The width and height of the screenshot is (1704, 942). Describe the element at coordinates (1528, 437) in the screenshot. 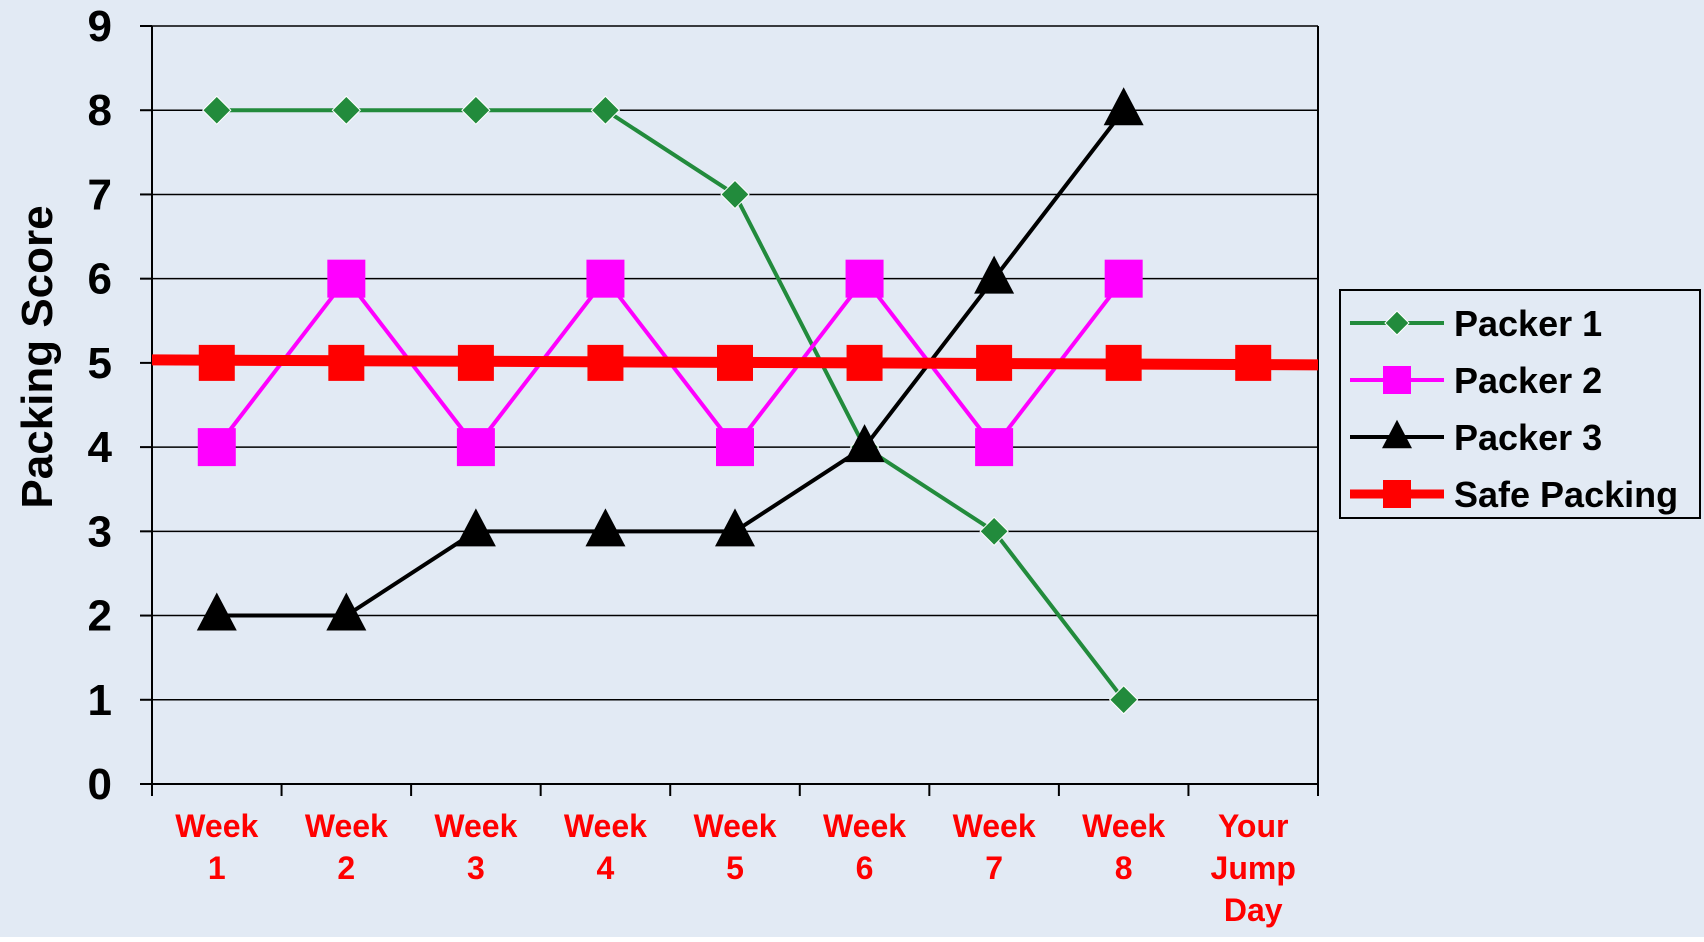

I see `legend-label-packer-3: Packer 3` at that location.